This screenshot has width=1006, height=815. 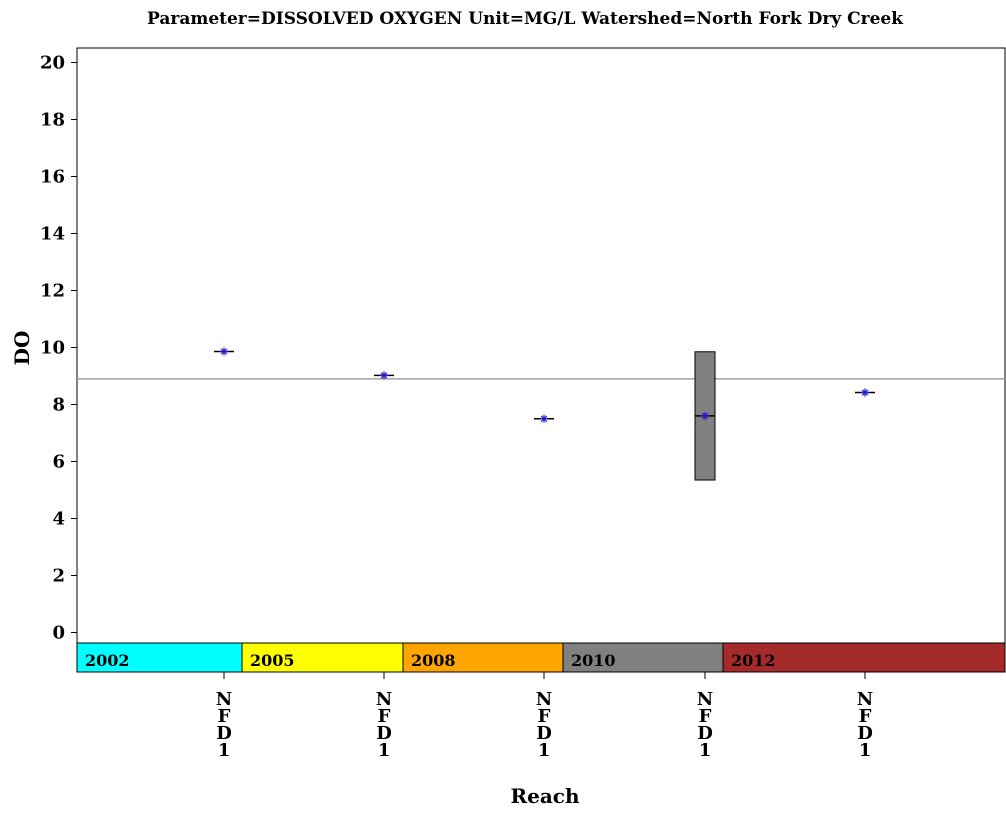 What do you see at coordinates (433, 660) in the screenshot?
I see `year-band-label: 2008` at bounding box center [433, 660].